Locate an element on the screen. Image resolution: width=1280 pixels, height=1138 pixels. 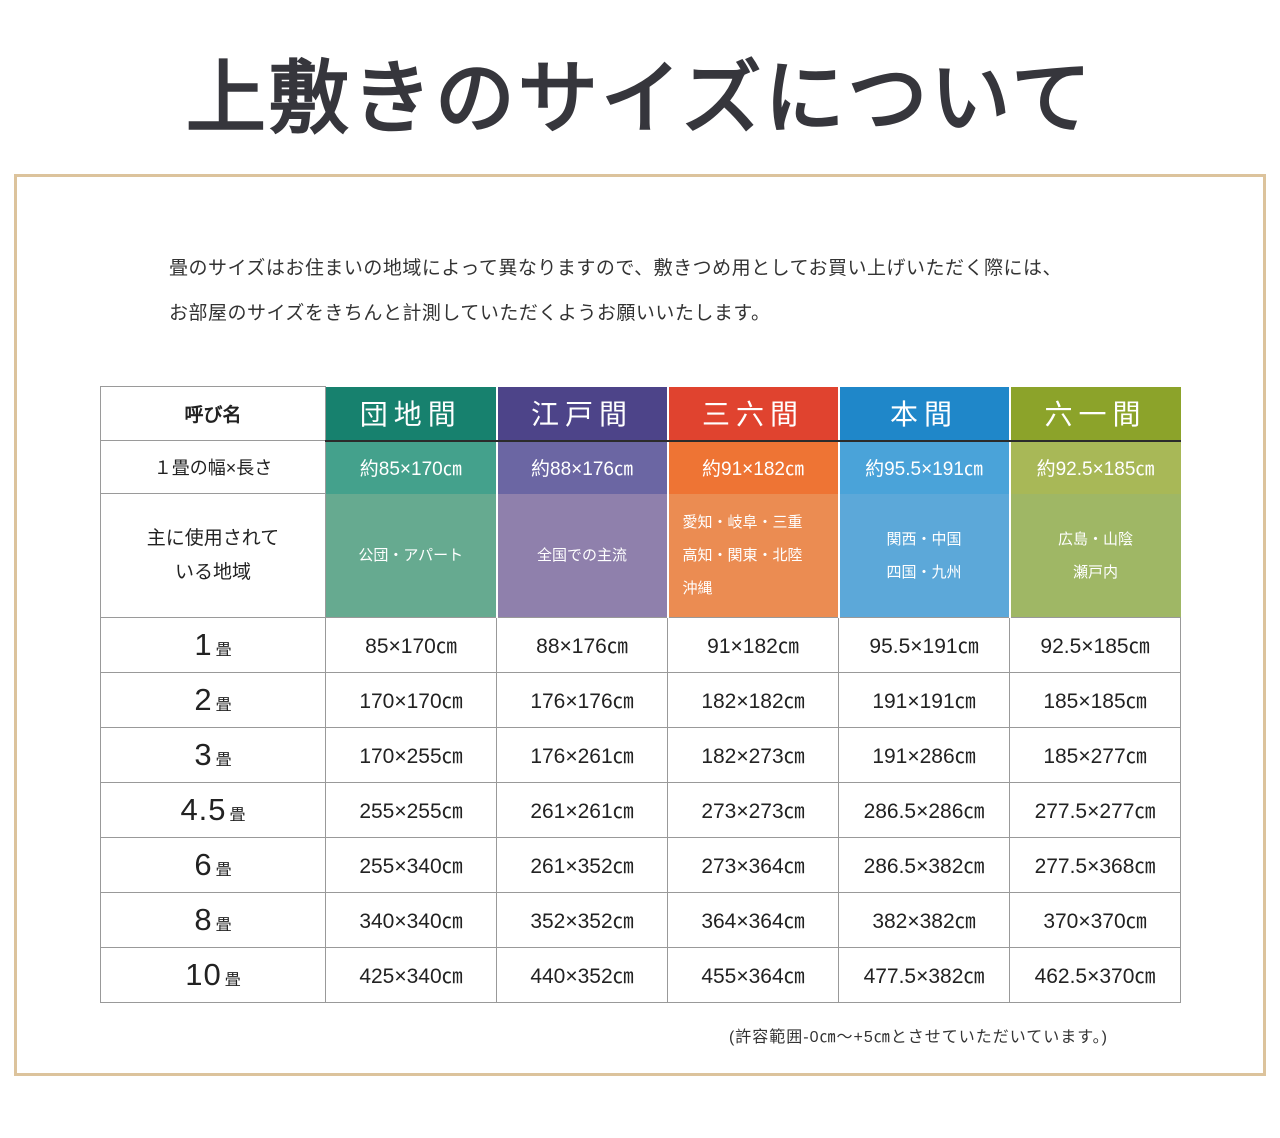
value-cell: 261×352㎝ is located at coordinates (582, 865).